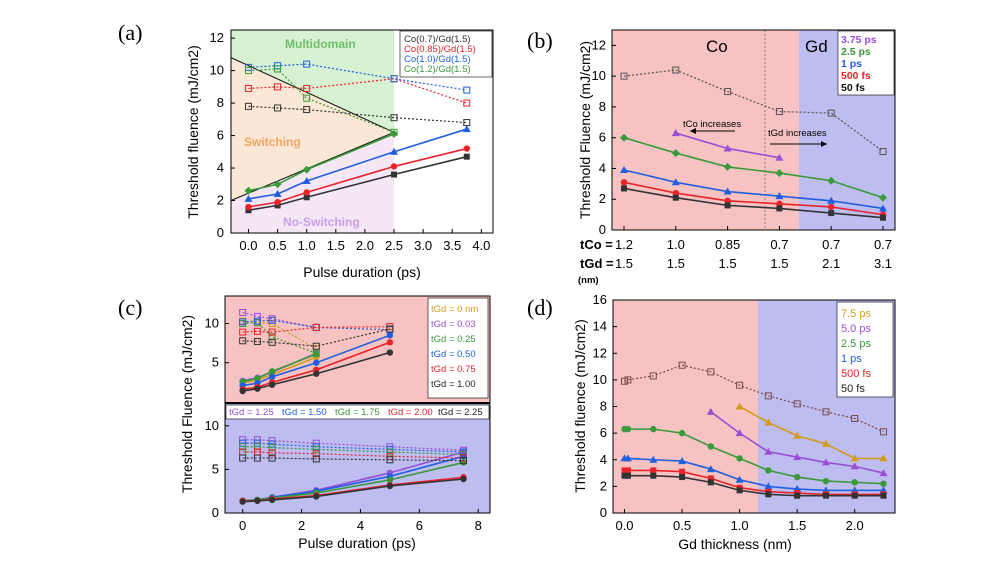 This screenshot has width=997, height=561. What do you see at coordinates (313, 129) in the screenshot?
I see `region-switching` at bounding box center [313, 129].